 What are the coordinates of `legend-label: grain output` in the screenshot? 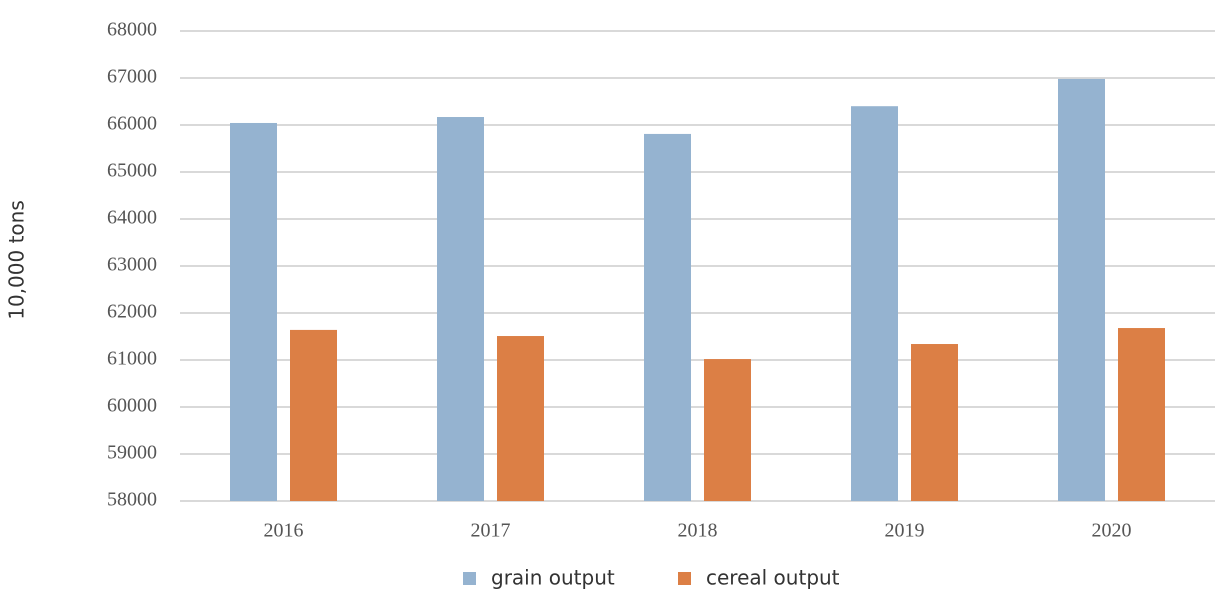 It's located at (553, 578).